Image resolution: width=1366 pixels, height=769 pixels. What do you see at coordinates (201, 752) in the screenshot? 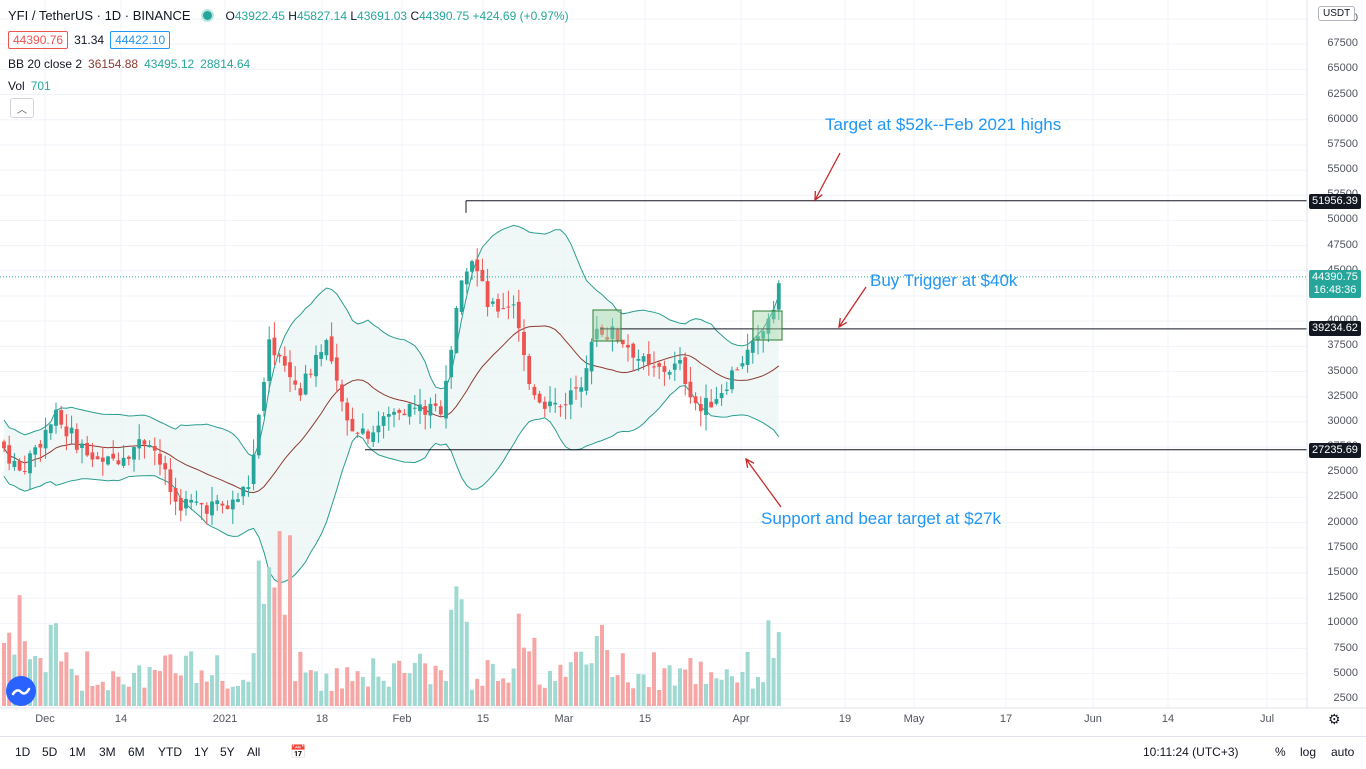
I see `range-button-1y: 1Y` at bounding box center [201, 752].